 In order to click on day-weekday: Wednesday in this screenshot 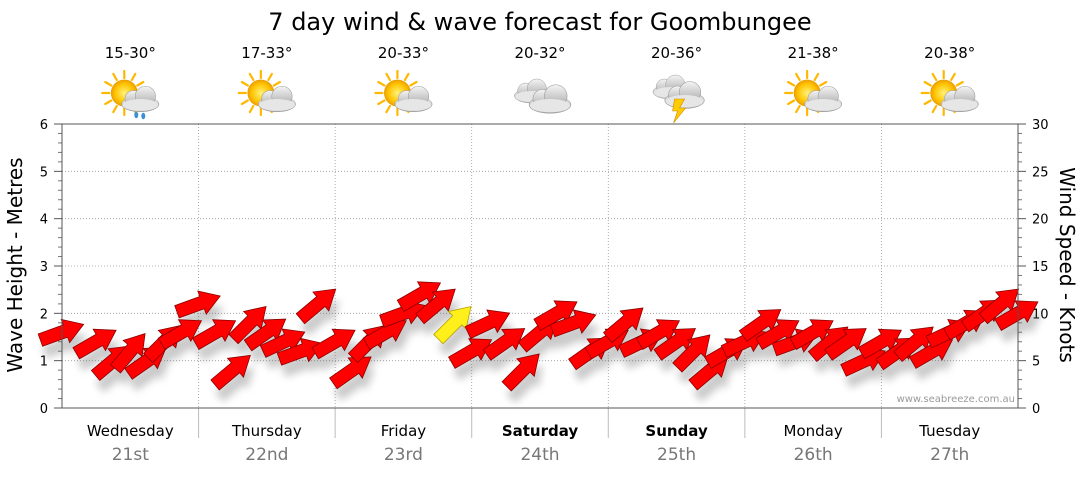, I will do `click(130, 431)`.